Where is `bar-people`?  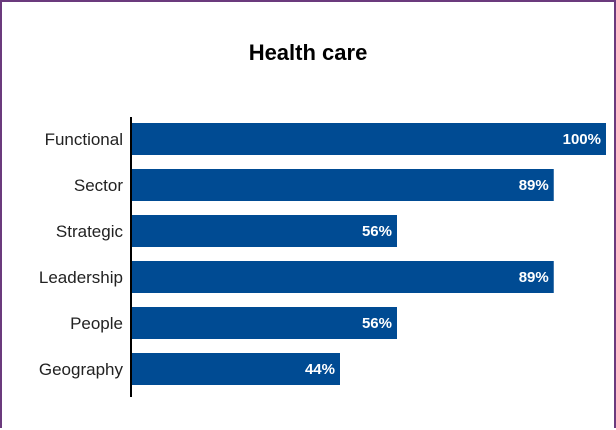 bar-people is located at coordinates (264, 323).